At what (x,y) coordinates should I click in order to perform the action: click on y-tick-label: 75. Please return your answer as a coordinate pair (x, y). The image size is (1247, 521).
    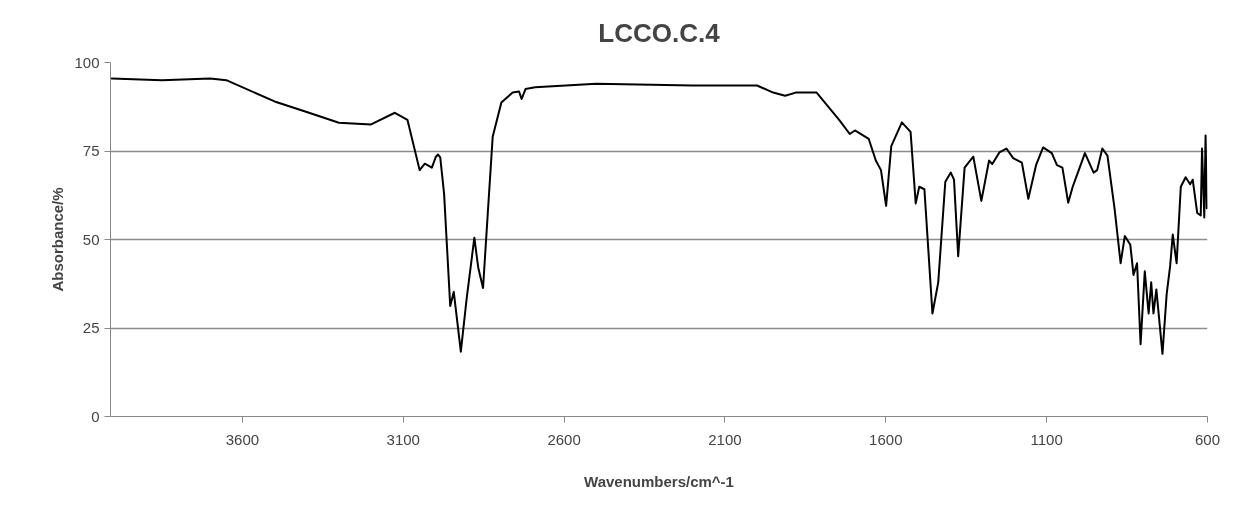
    Looking at the image, I should click on (91, 150).